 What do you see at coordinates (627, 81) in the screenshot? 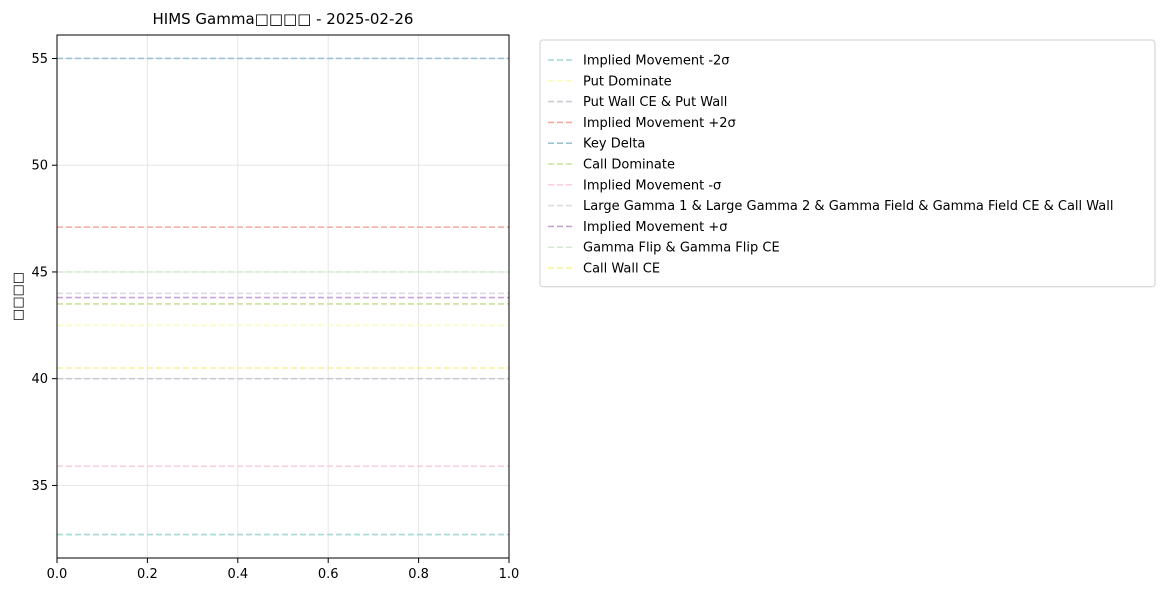
I see `legend-entry-label: Put Dominate` at bounding box center [627, 81].